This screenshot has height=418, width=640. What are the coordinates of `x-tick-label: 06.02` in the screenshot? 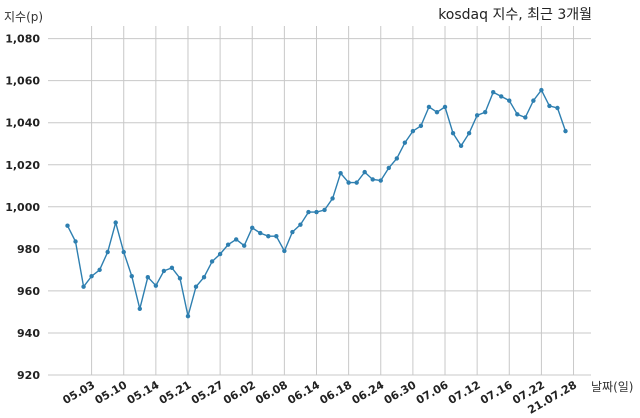 It's located at (239, 392).